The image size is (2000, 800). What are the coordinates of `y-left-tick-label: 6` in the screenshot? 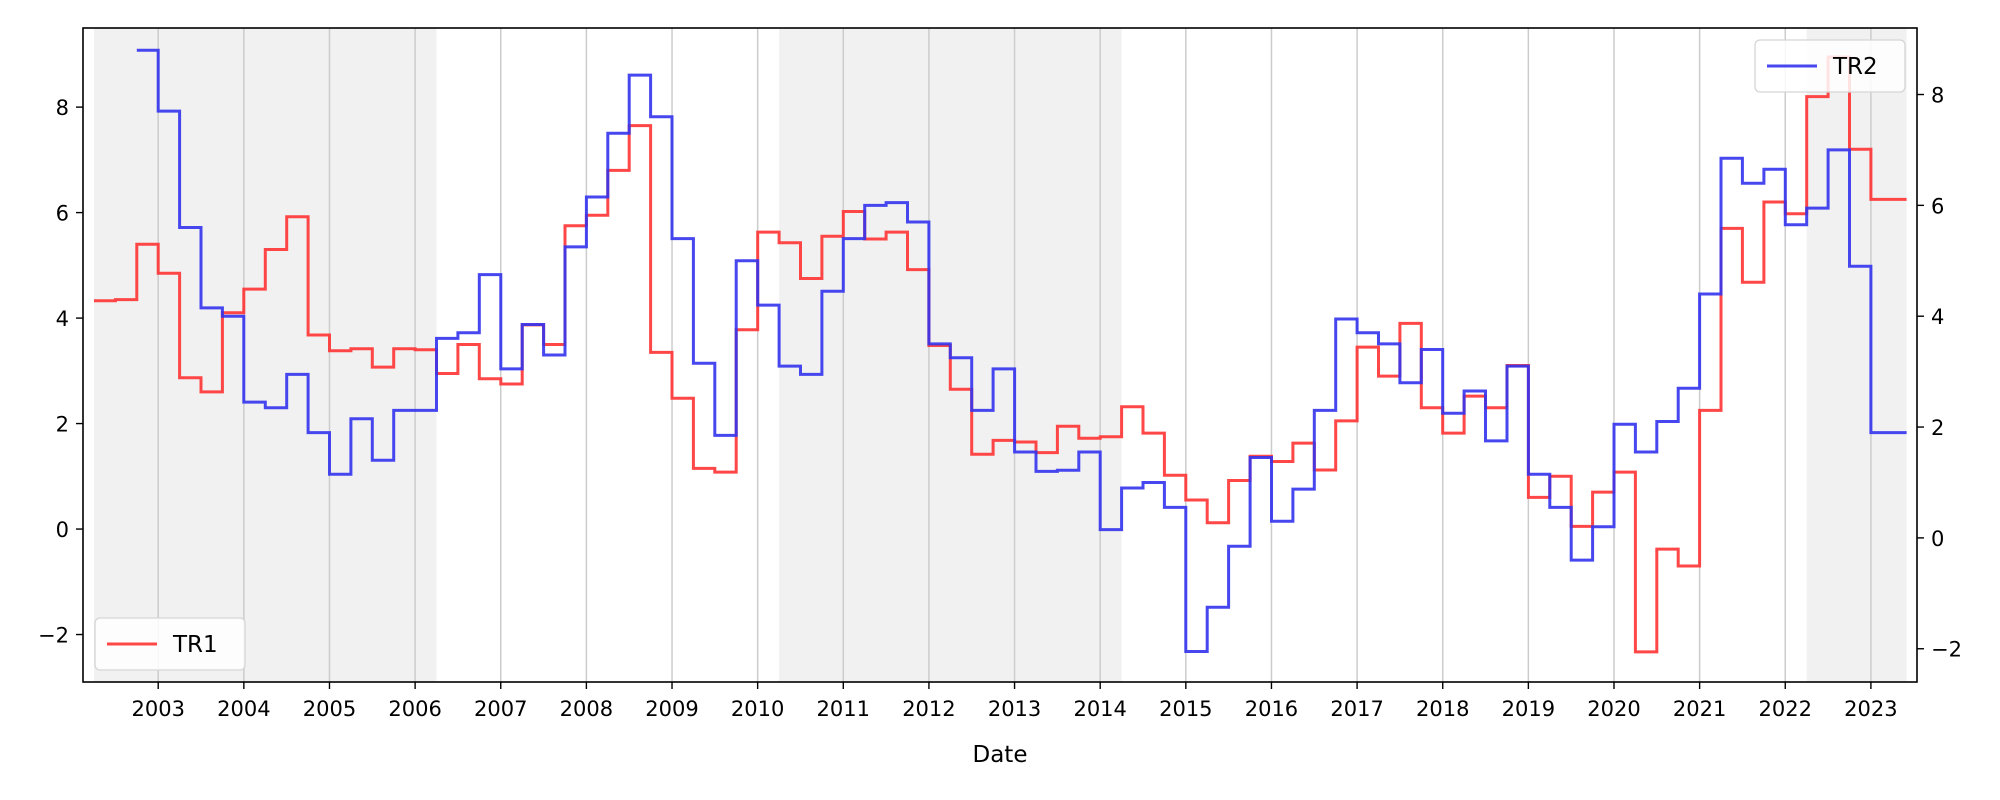 It's located at (62, 214).